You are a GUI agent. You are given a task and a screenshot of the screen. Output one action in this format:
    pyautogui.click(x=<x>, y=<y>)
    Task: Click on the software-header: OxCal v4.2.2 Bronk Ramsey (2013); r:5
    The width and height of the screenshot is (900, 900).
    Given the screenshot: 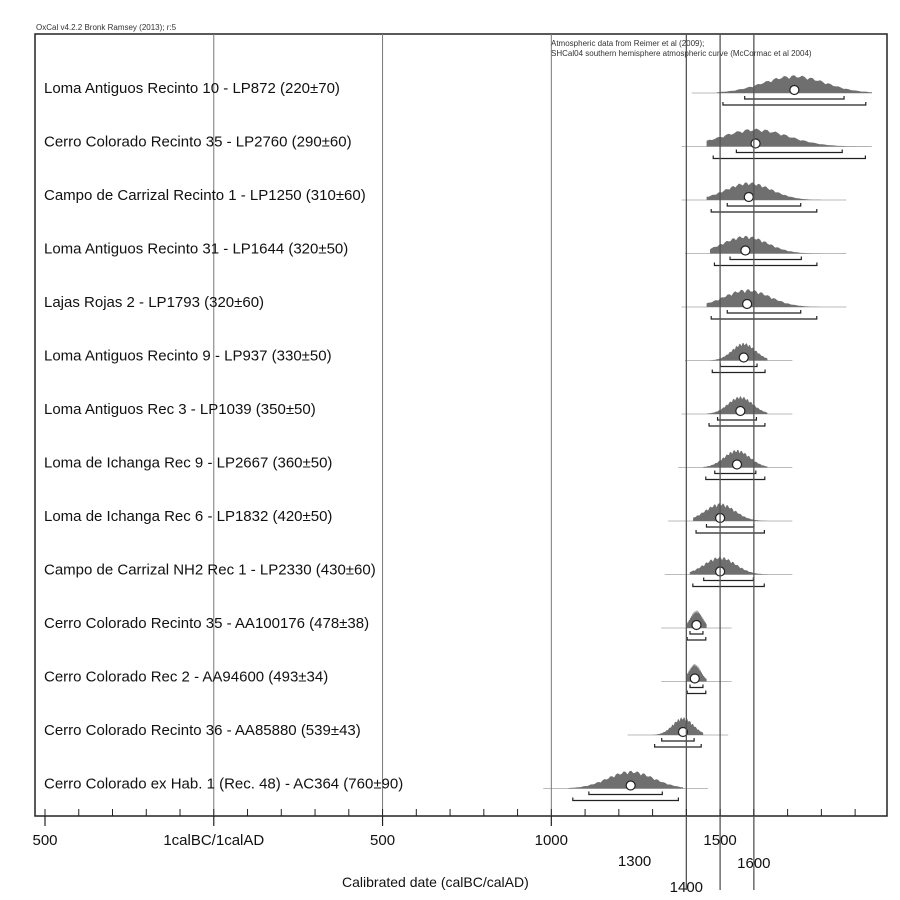 What is the action you would take?
    pyautogui.click(x=106, y=27)
    